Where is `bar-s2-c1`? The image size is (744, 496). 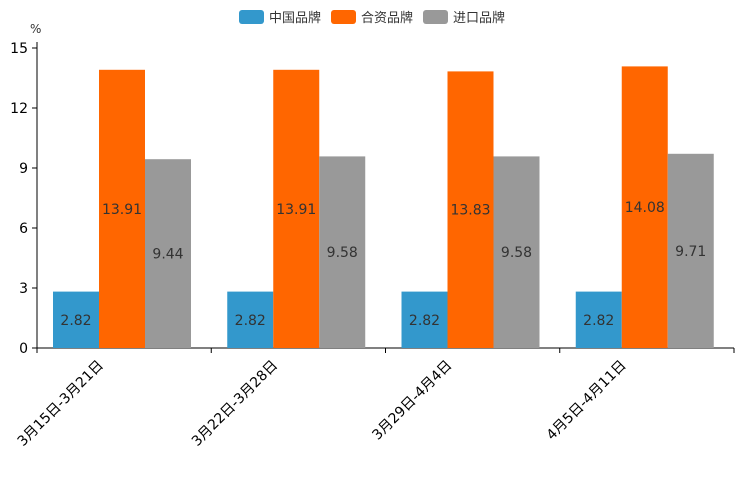
bar-s2-c1 is located at coordinates (342, 252).